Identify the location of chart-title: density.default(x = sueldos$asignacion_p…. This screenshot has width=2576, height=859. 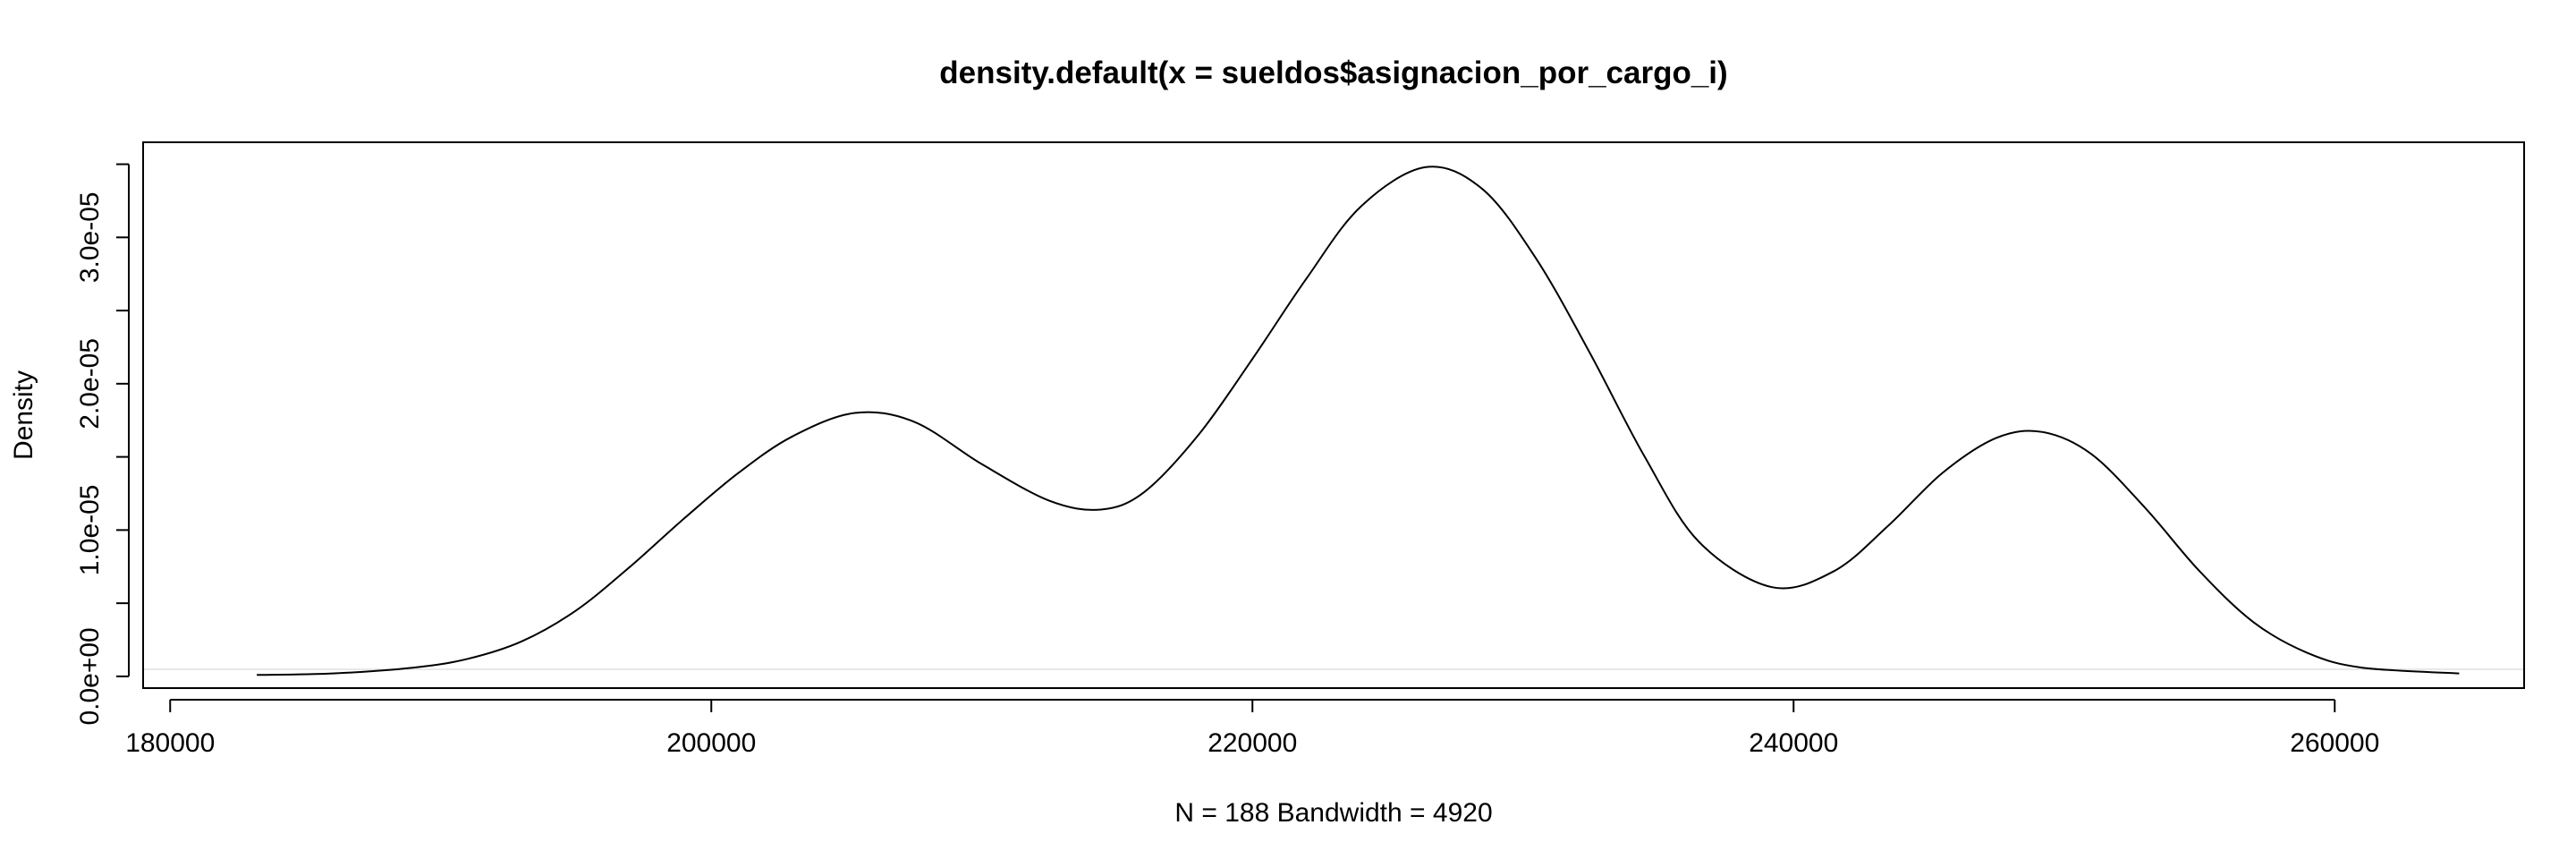
(1333, 72).